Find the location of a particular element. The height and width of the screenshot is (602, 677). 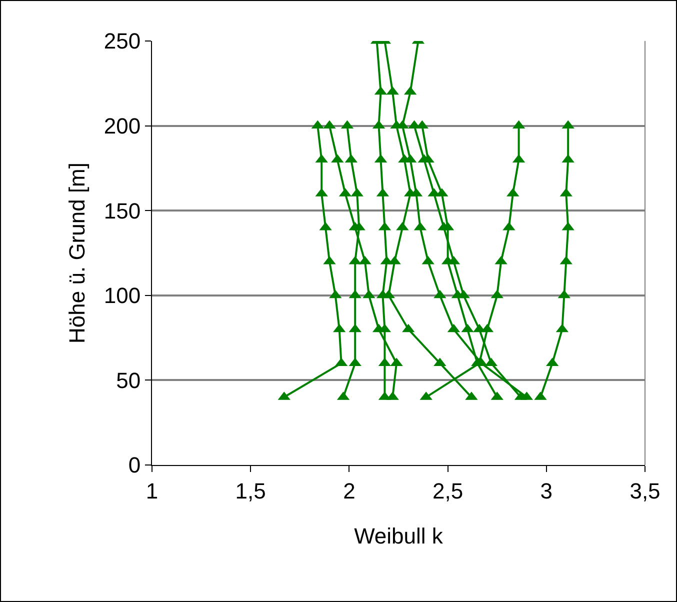

x-tick-label: 3 is located at coordinates (546, 491).